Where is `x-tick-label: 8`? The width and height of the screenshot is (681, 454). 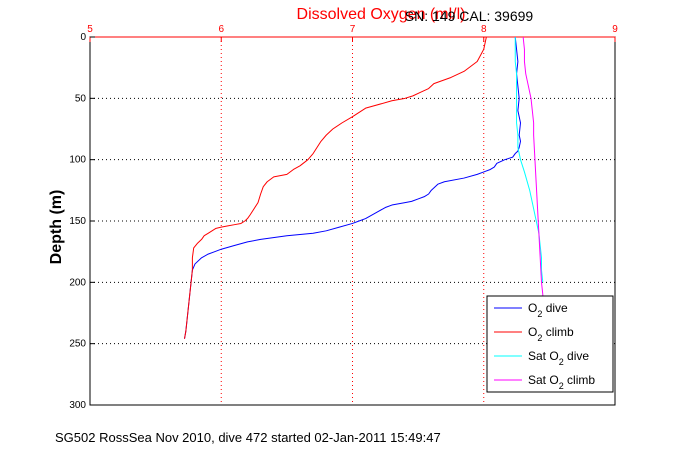 x-tick-label: 8 is located at coordinates (484, 29).